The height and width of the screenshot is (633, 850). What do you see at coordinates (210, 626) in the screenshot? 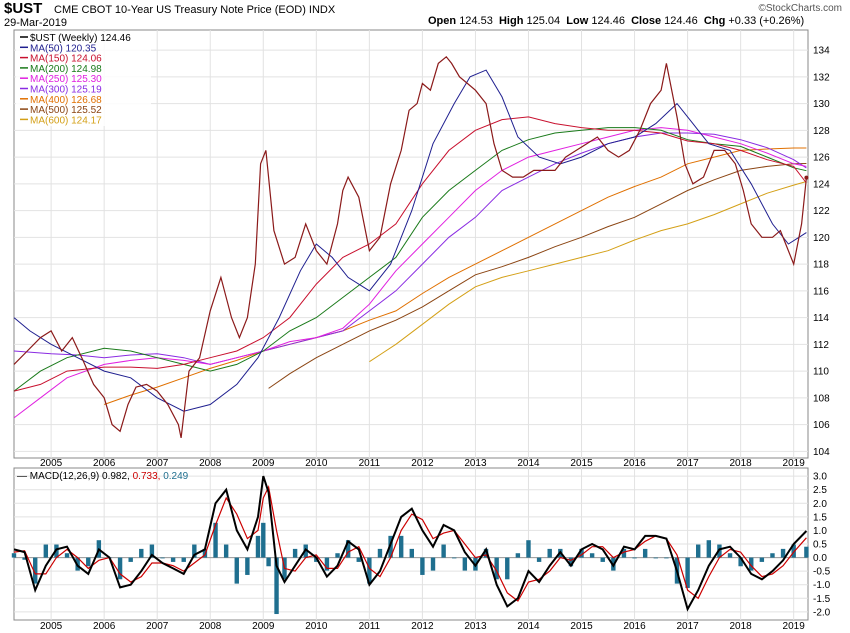
I see `macd-x-tick-label: 2008` at bounding box center [210, 626].